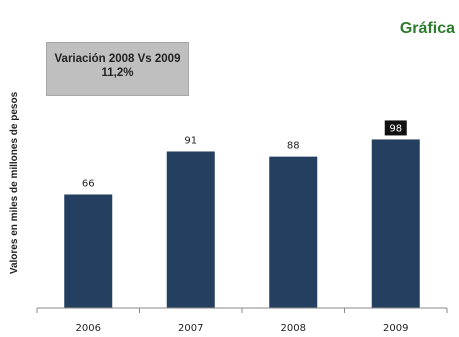 The width and height of the screenshot is (459, 337). Describe the element at coordinates (244, 154) in the screenshot. I see `data-labels-group: 66 91 88 98` at that location.